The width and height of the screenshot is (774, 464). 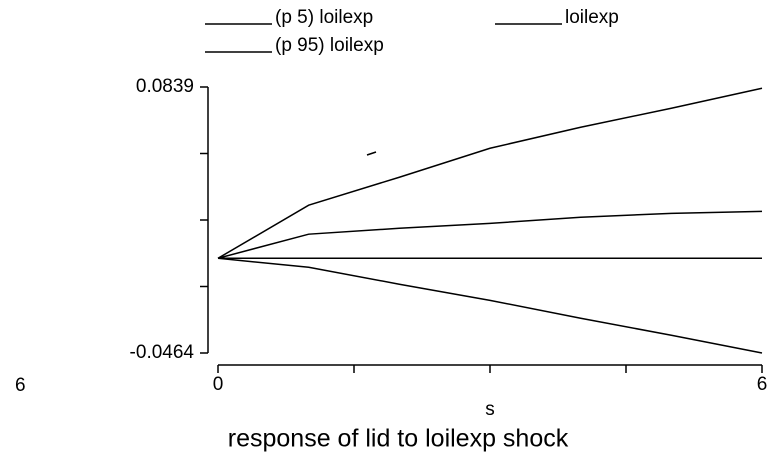 I want to click on legend-label: (p 5) loilexp, so click(x=324, y=17).